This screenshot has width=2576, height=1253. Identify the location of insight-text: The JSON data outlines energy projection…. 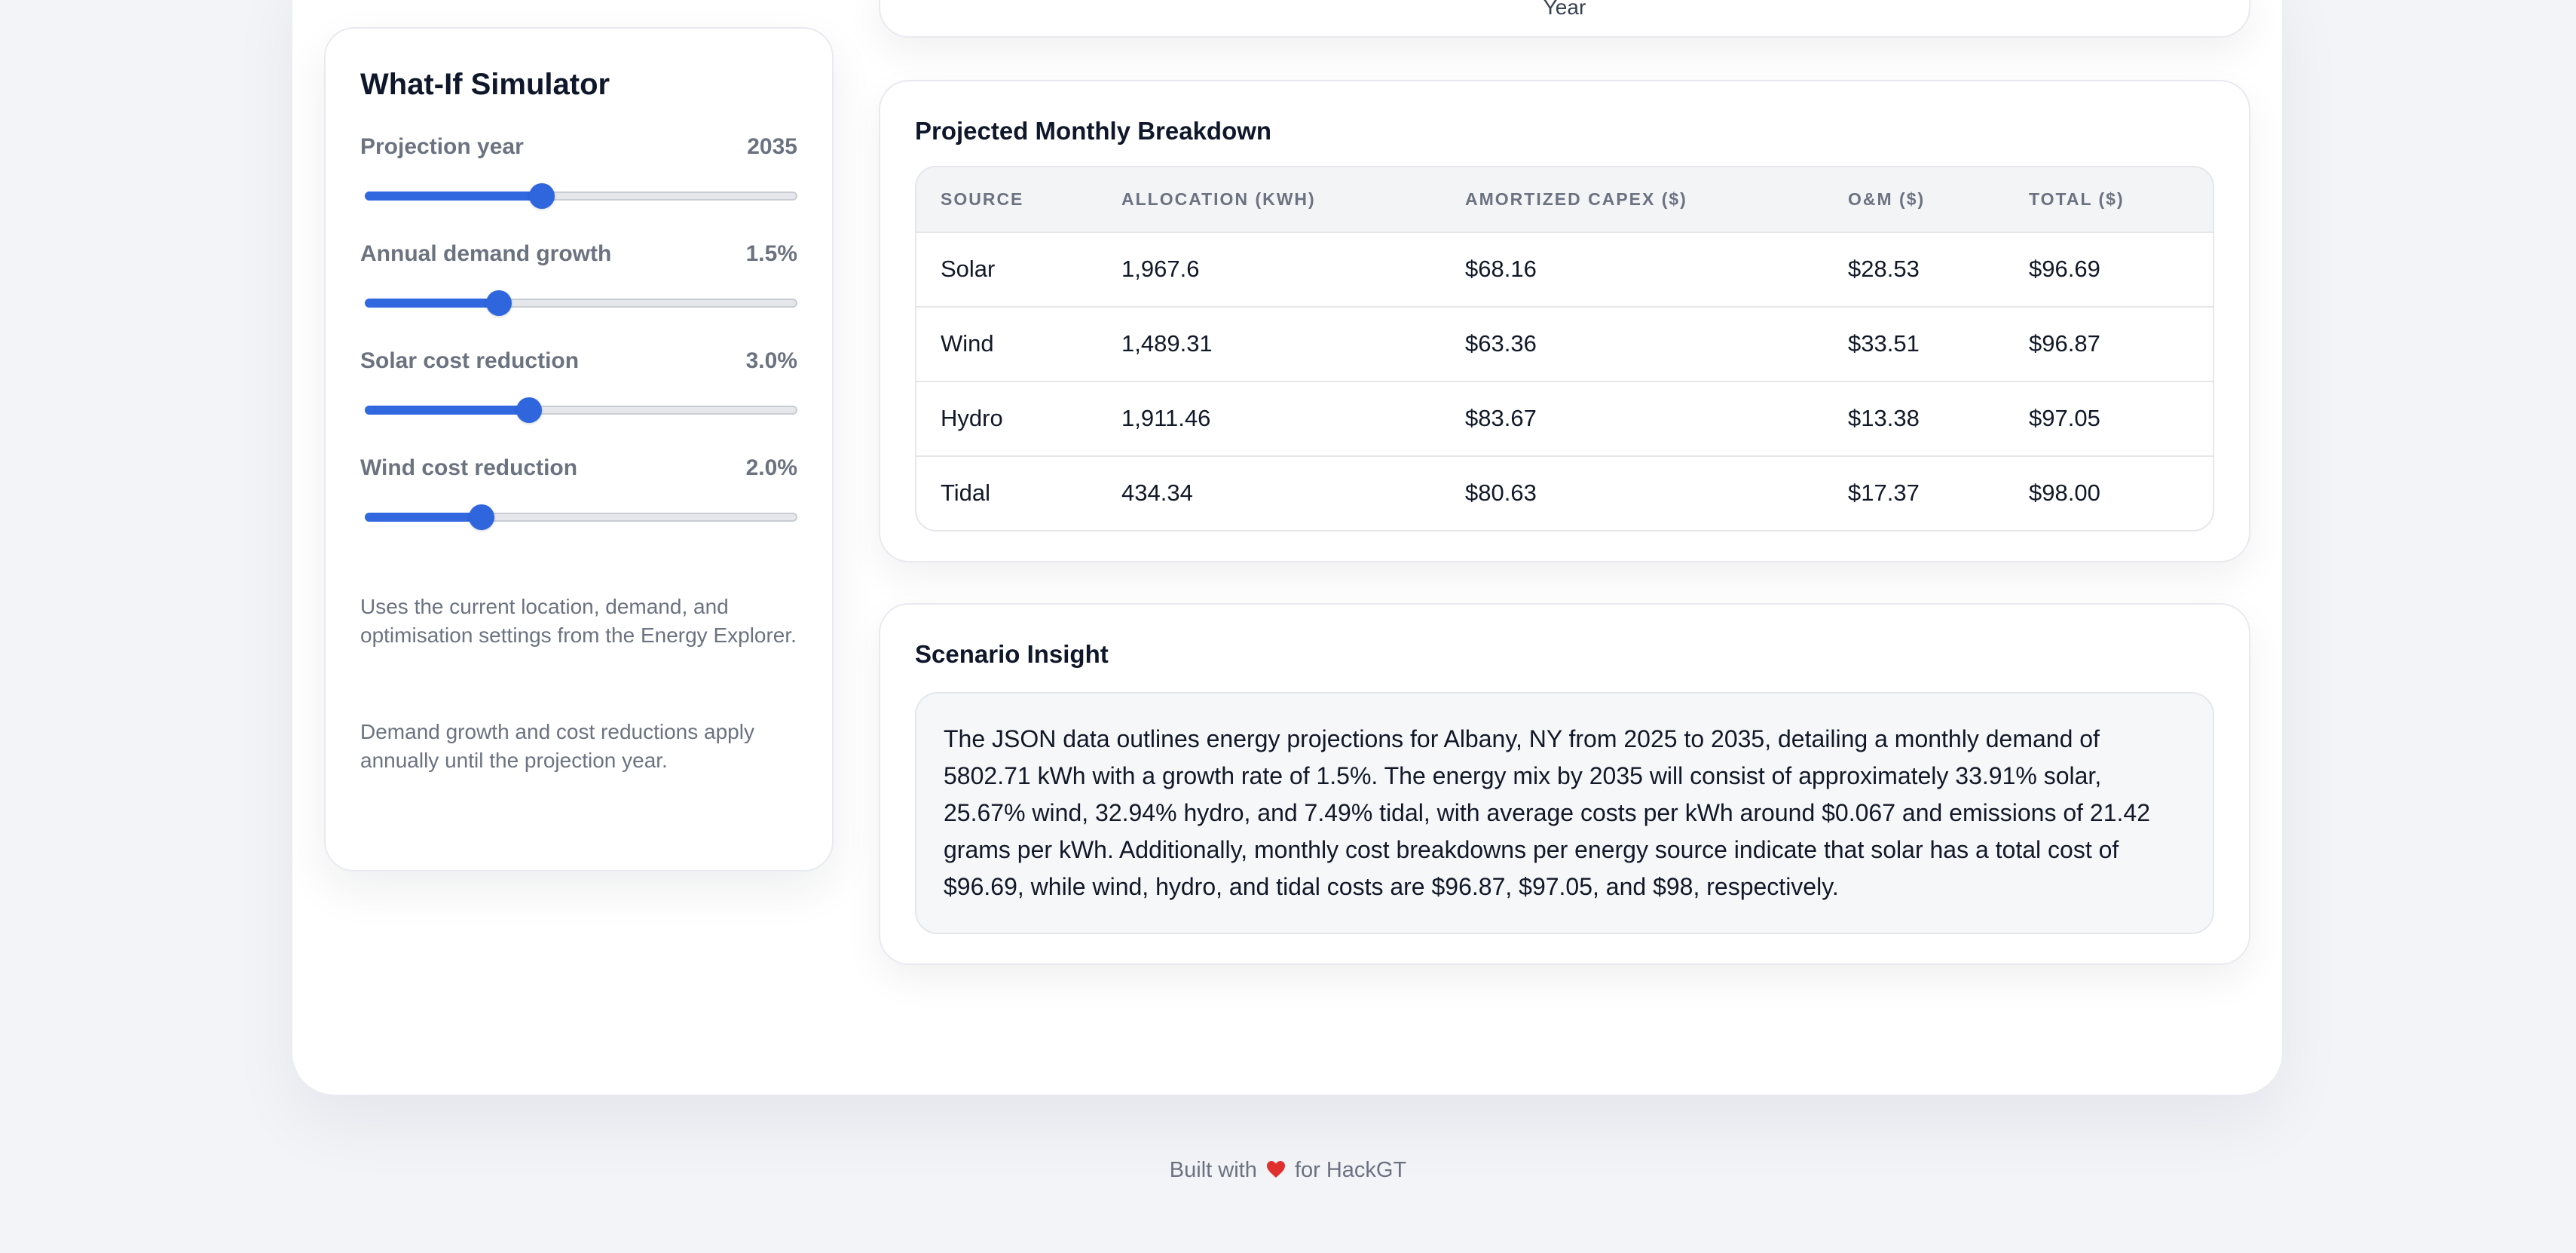
(1564, 813).